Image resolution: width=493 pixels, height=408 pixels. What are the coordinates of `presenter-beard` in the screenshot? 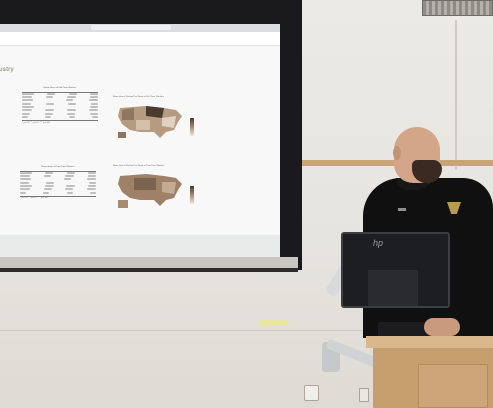 It's located at (427, 171).